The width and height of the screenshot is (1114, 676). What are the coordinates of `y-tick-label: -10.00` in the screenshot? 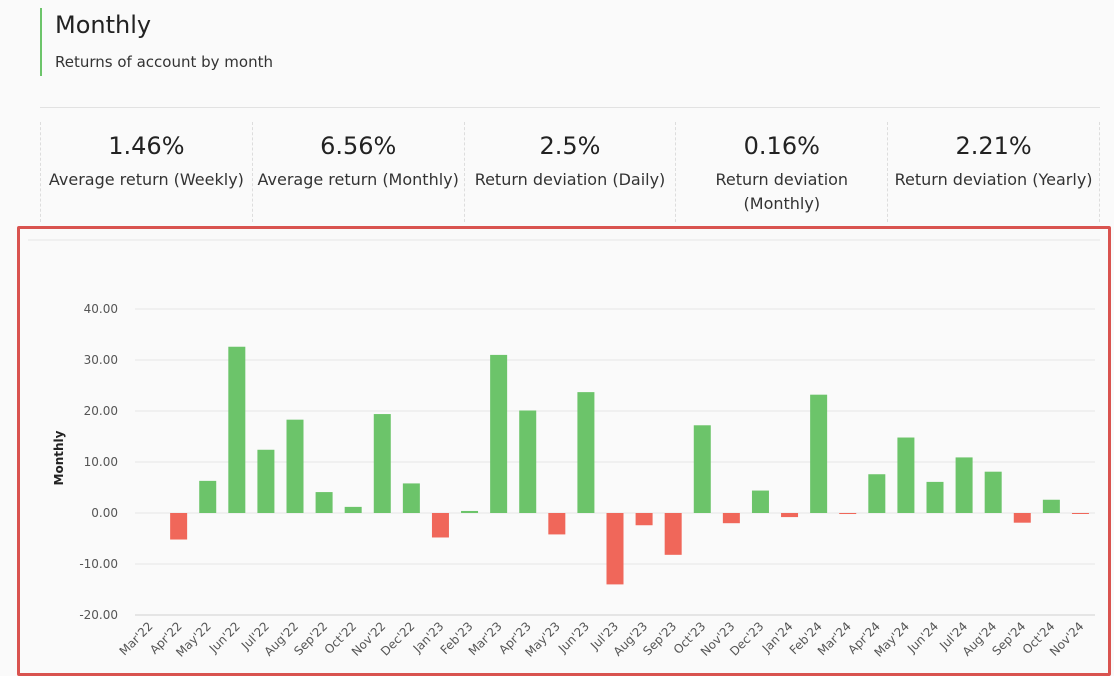 It's located at (98, 564).